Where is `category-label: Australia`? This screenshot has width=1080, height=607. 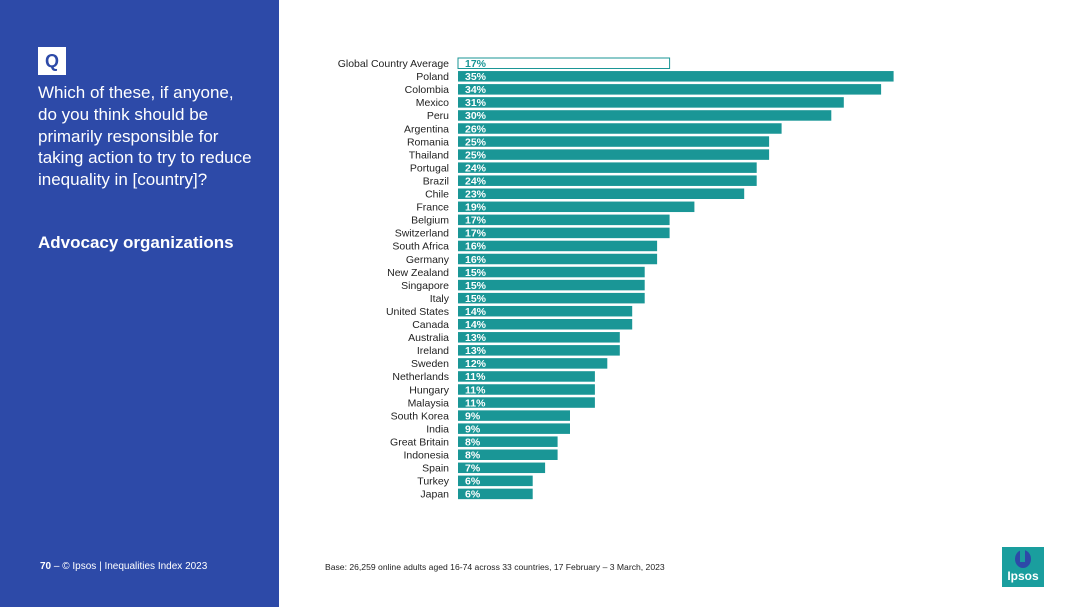
category-label: Australia is located at coordinates (428, 338).